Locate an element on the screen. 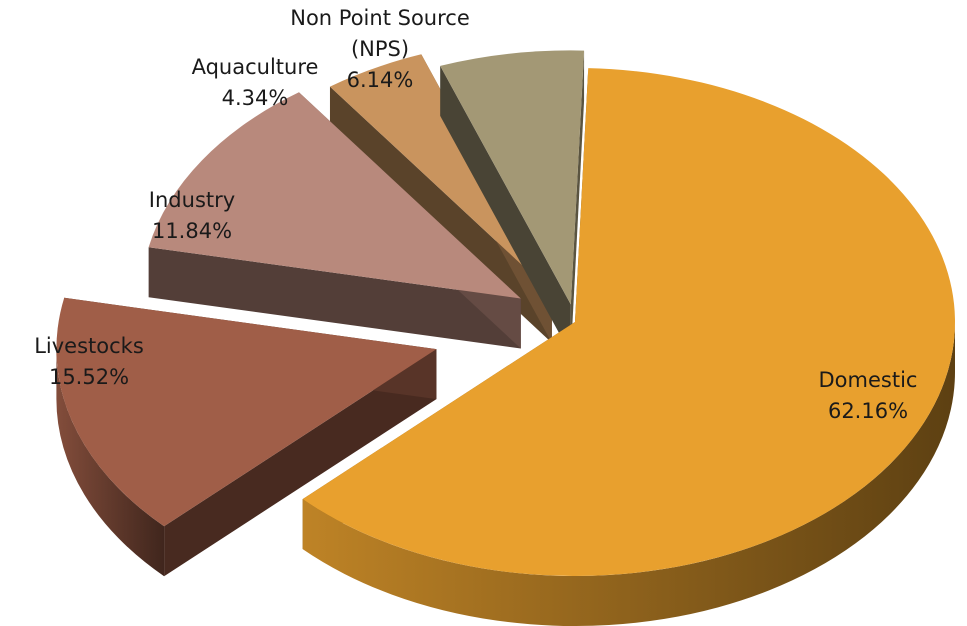 This screenshot has height=626, width=967. slice-value-label: 62.16% is located at coordinates (868, 411).